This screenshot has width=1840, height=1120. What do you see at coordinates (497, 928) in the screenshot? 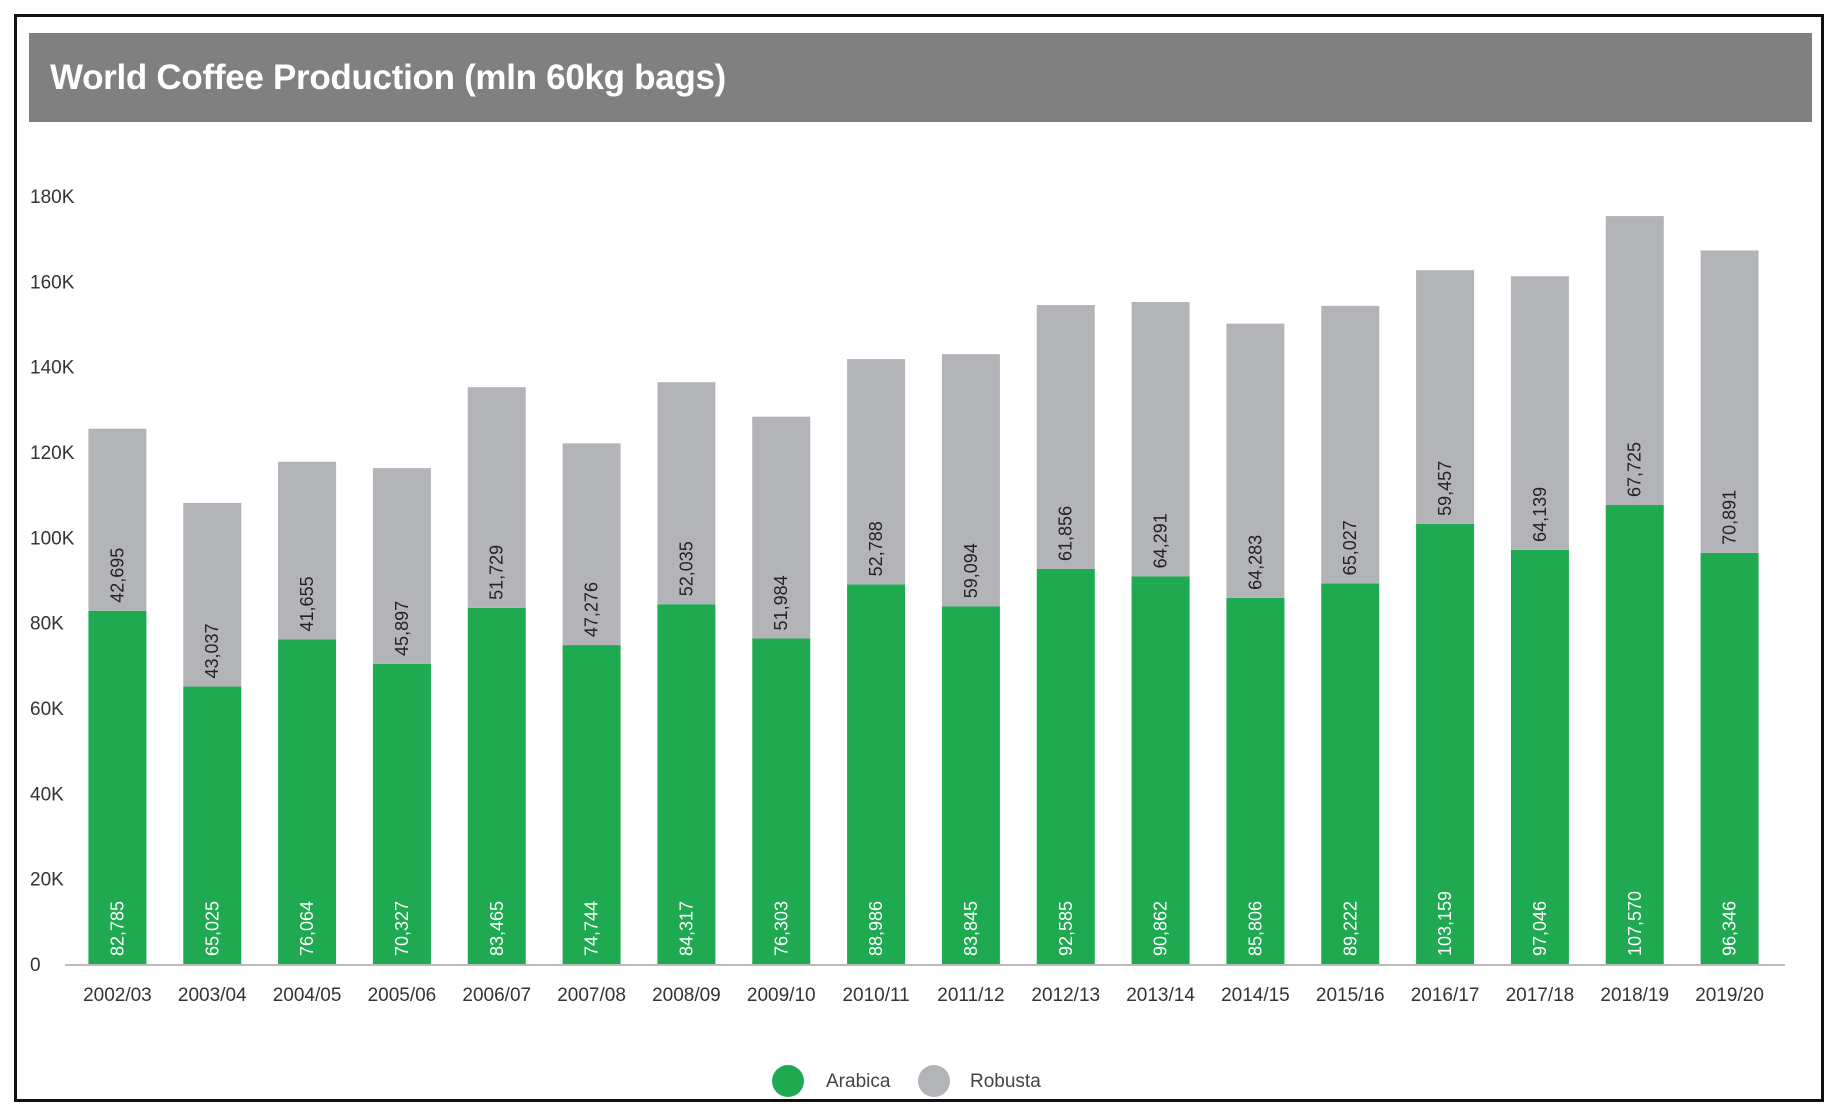
I see `data-label-arabica: 83,465` at bounding box center [497, 928].